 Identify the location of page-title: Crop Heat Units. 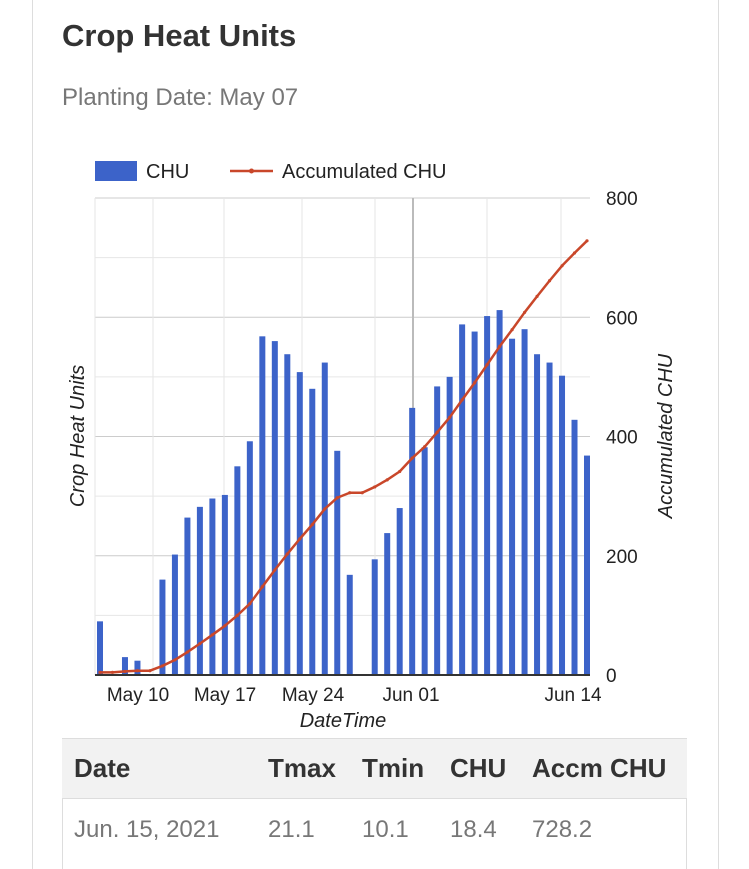
(179, 35).